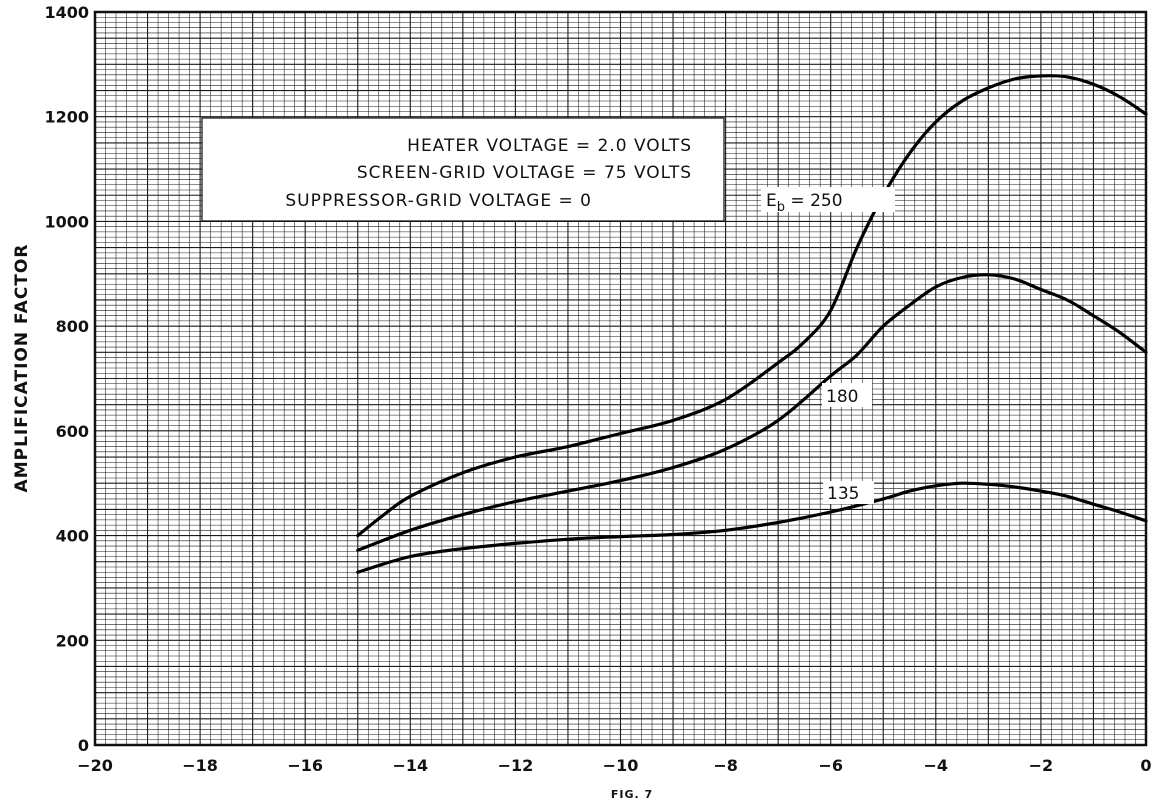  I want to click on x-tick-label: −20, so click(95, 765).